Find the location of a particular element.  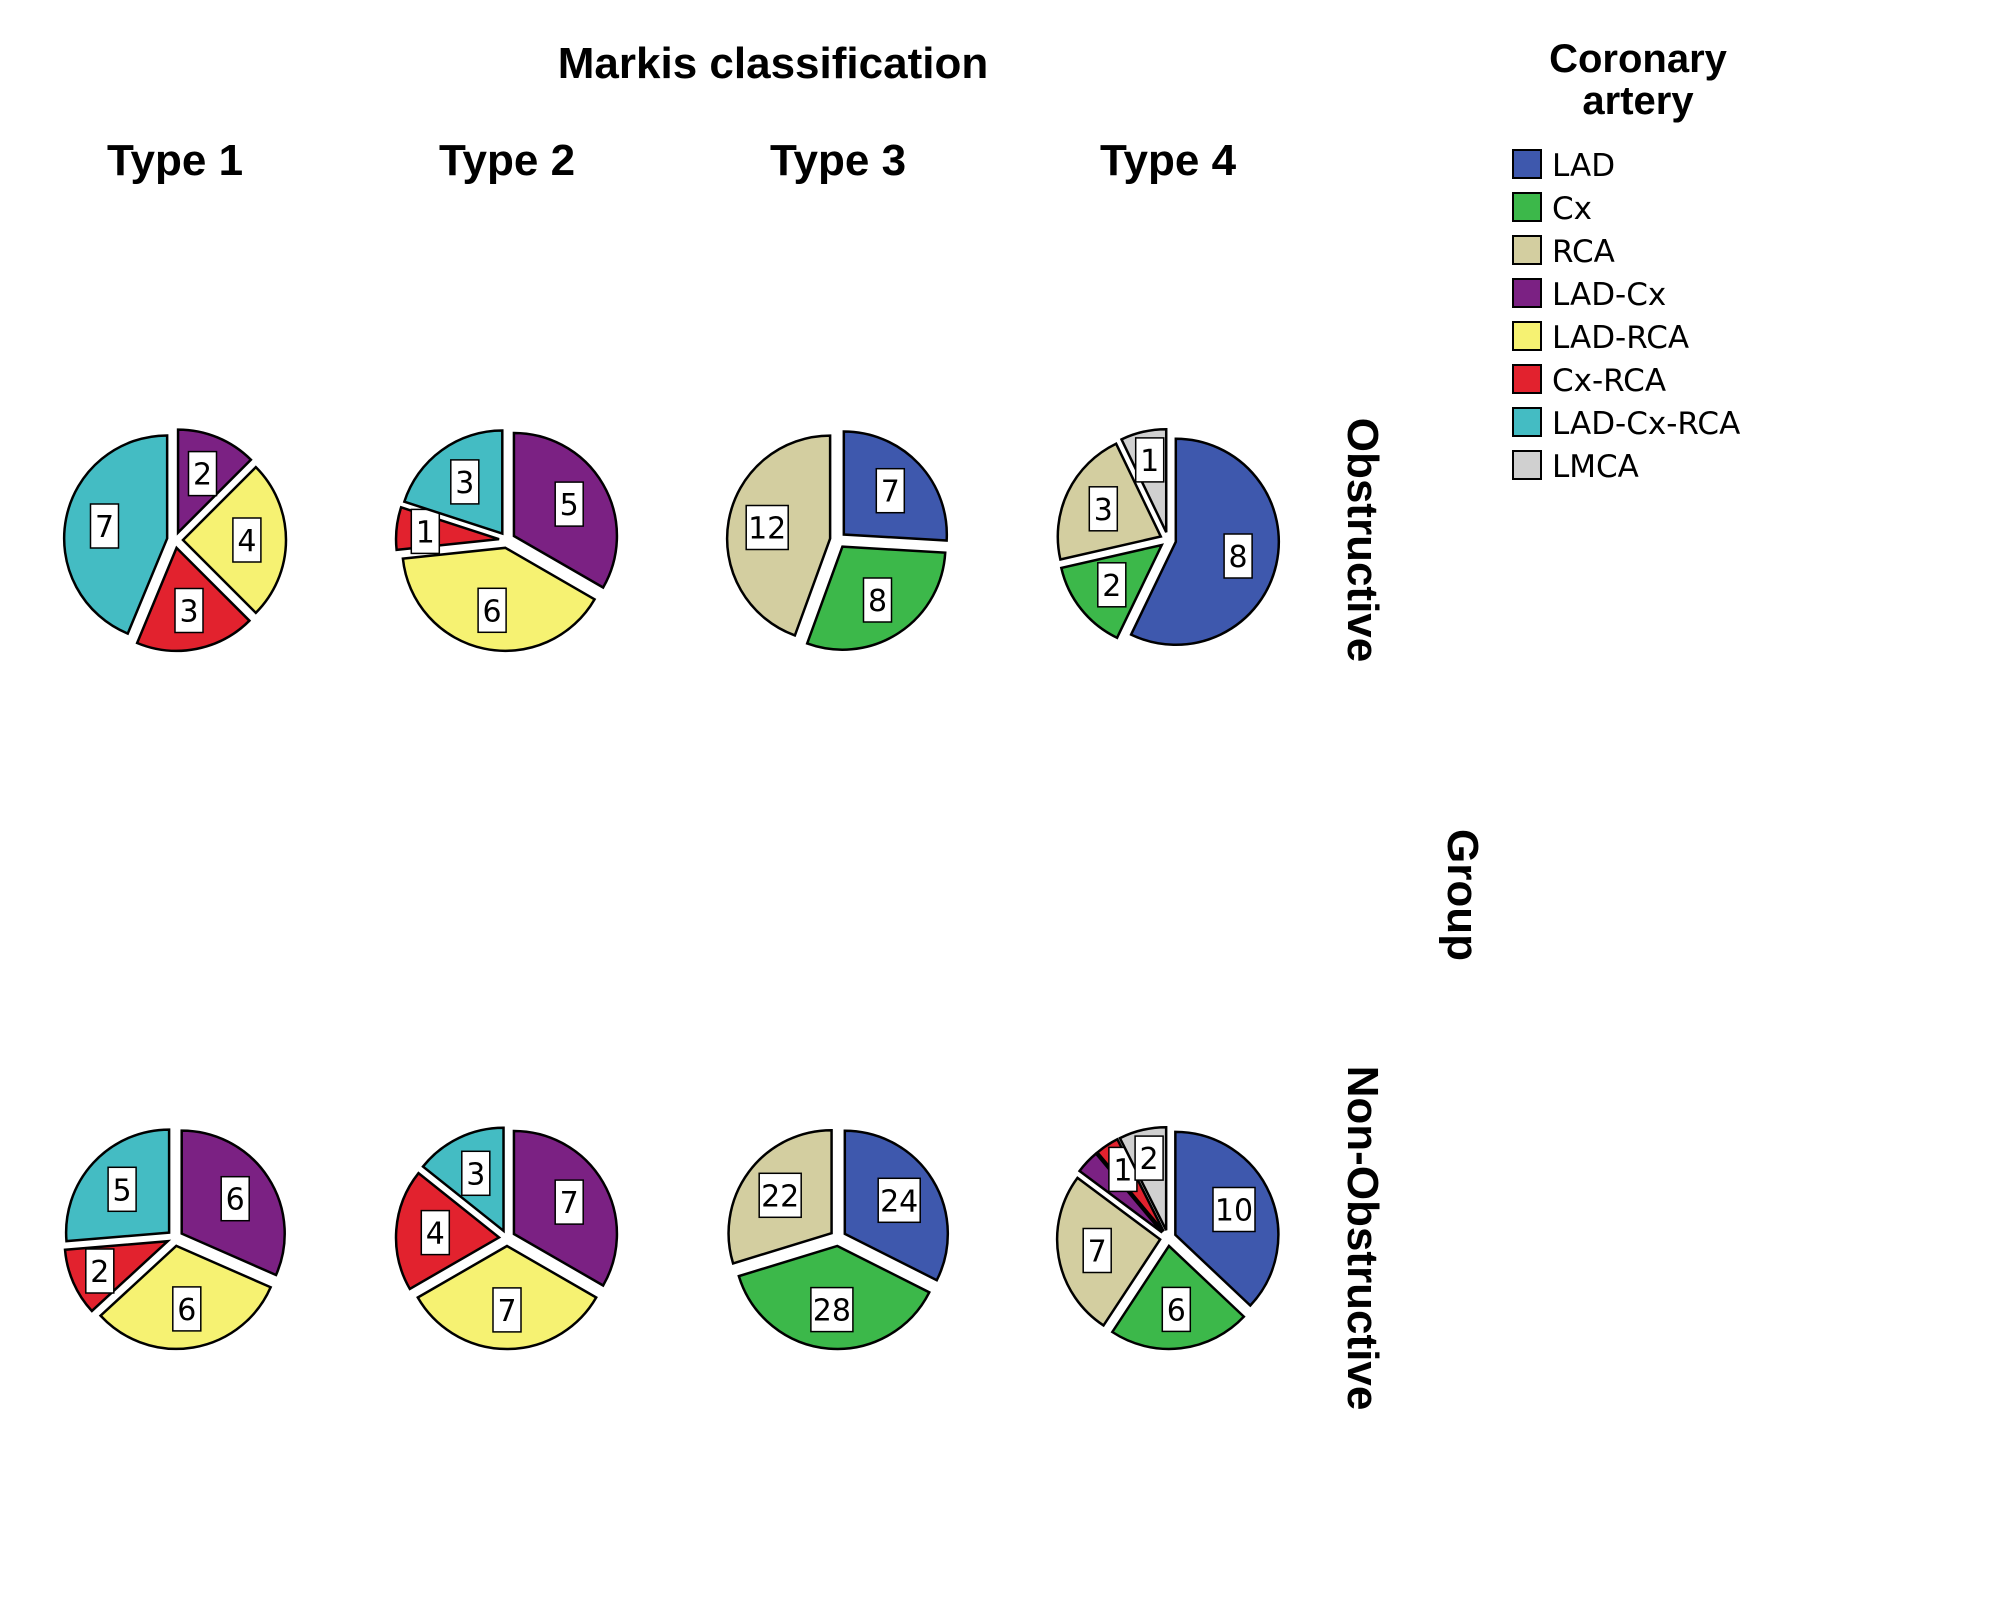

row-label-non-obstructive: Non-Obstructive is located at coordinates (1362, 1238).